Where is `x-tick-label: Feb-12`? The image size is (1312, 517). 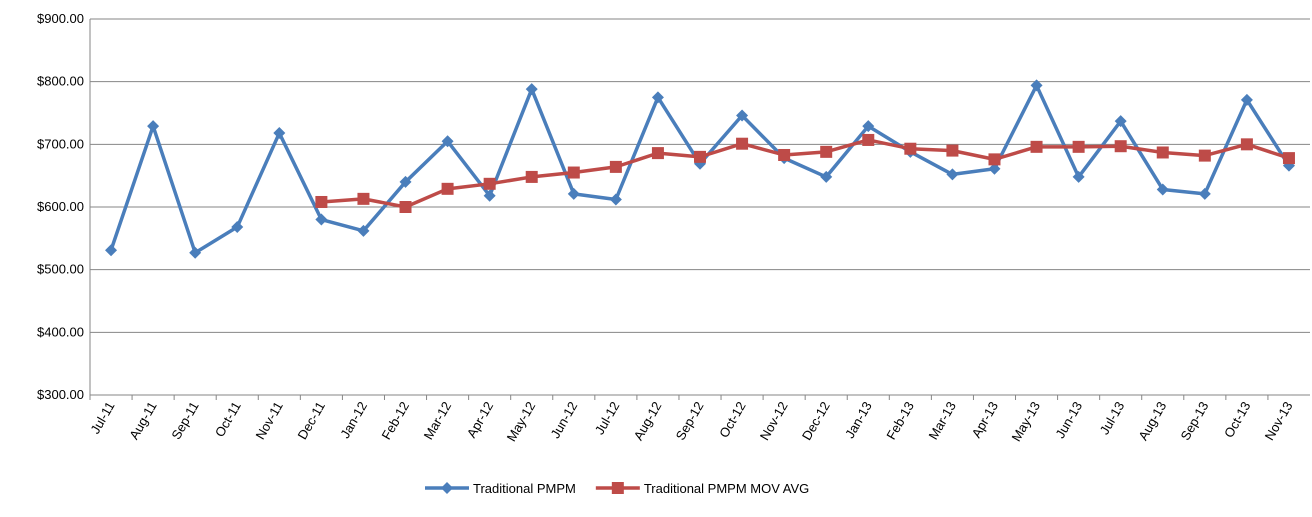 x-tick-label: Feb-12 is located at coordinates (396, 420).